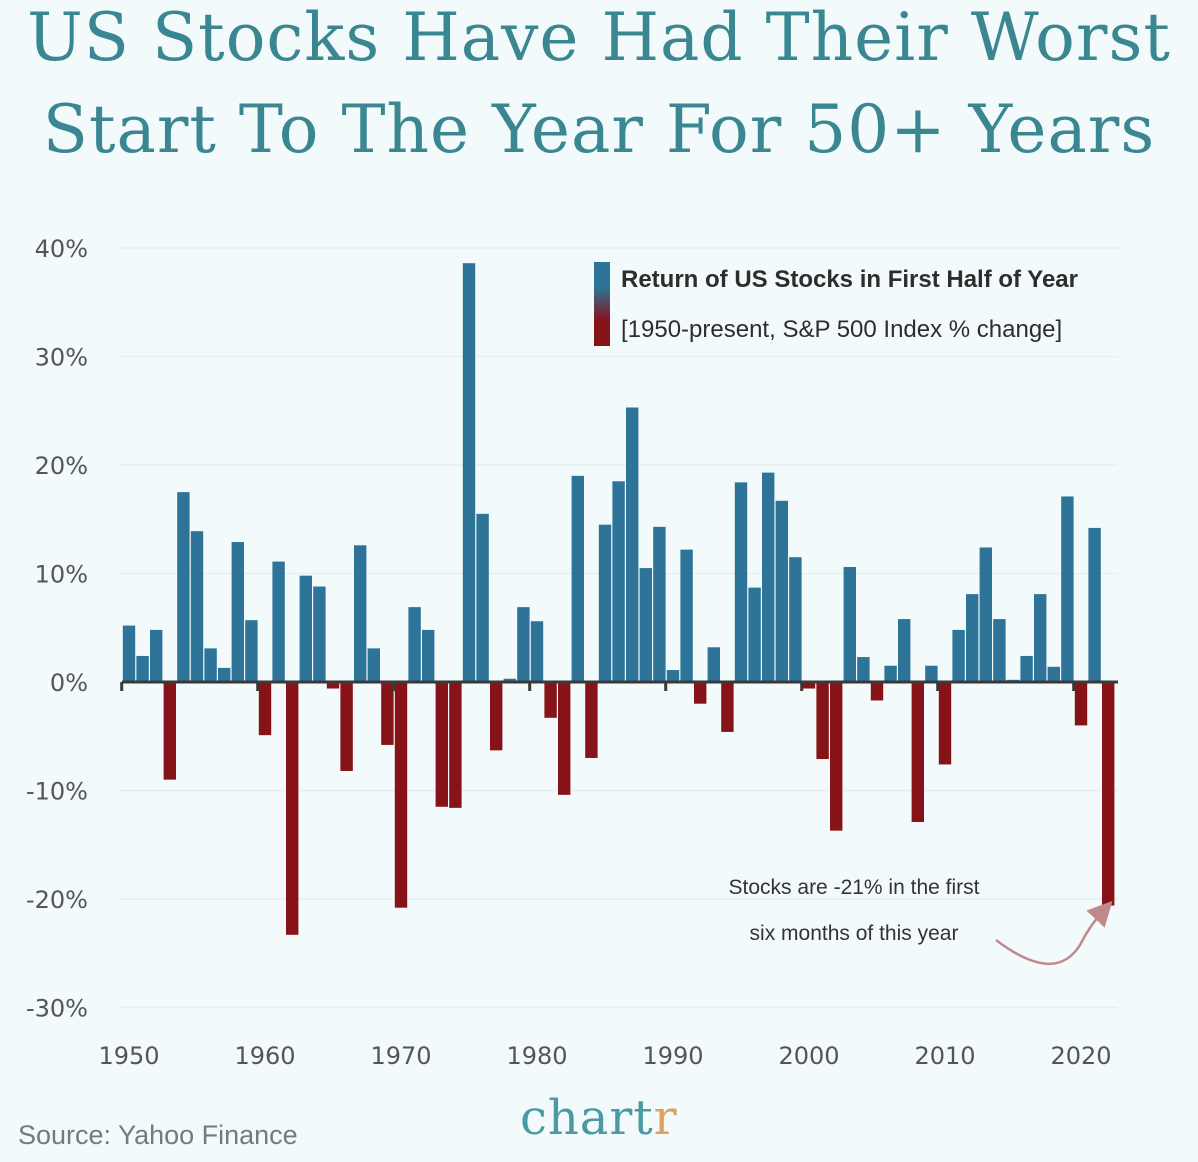  I want to click on bar-1961, so click(278, 621).